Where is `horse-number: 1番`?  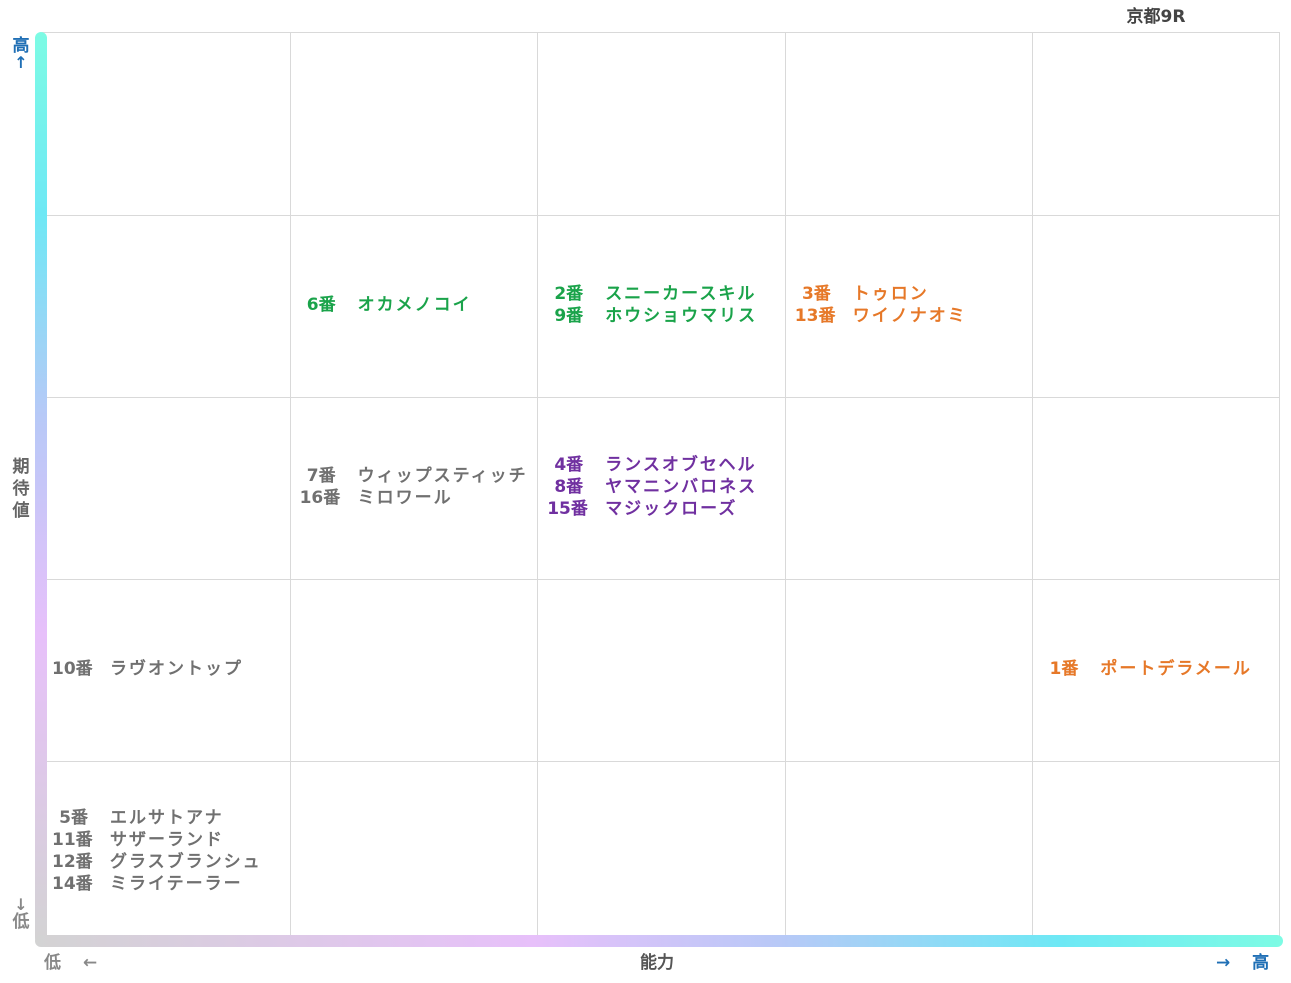
horse-number: 1番 is located at coordinates (1064, 669).